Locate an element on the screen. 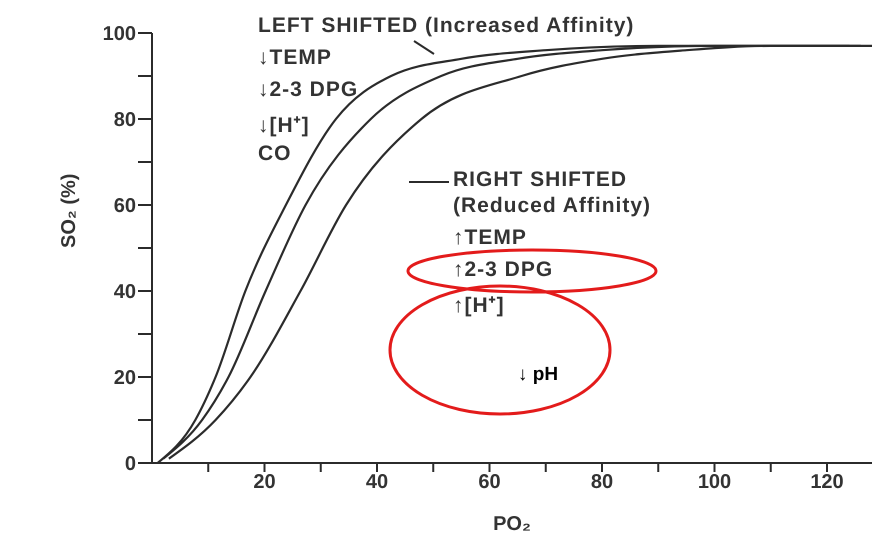 This screenshot has width=872, height=548. annotation: ↑2-3 DPG is located at coordinates (503, 270).